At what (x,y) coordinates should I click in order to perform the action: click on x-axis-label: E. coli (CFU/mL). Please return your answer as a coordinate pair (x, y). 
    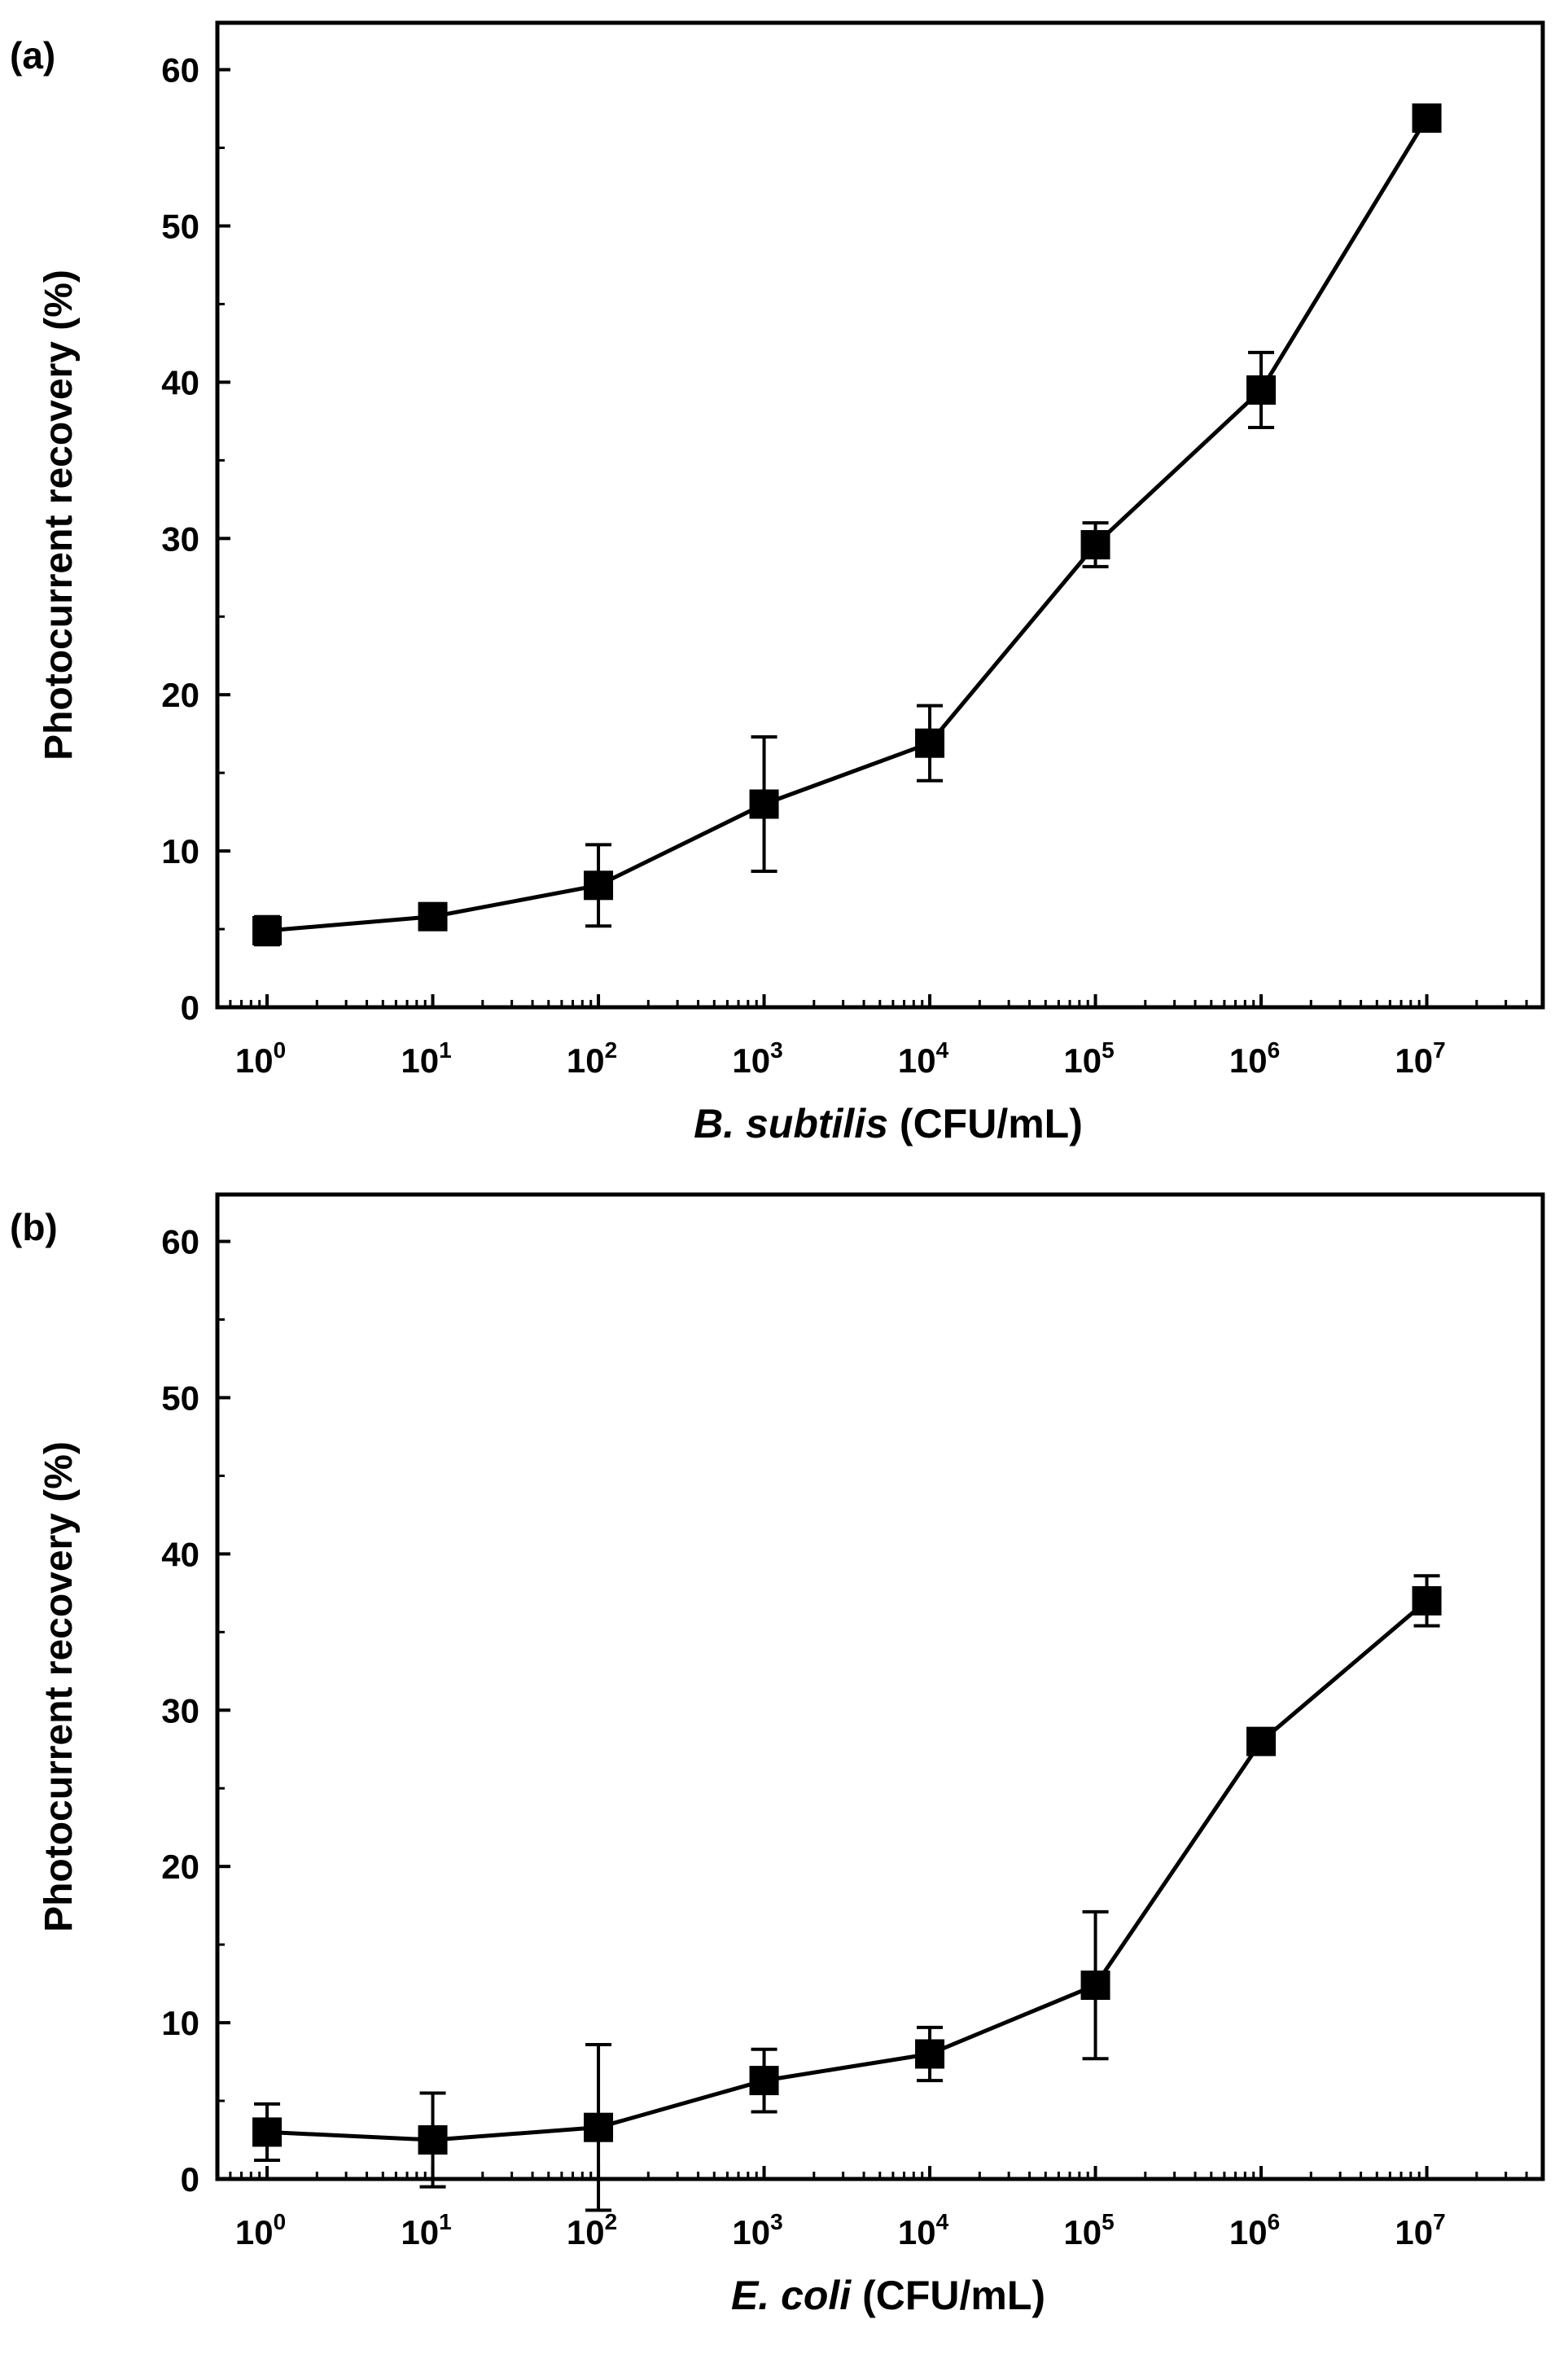
    Looking at the image, I should click on (888, 2295).